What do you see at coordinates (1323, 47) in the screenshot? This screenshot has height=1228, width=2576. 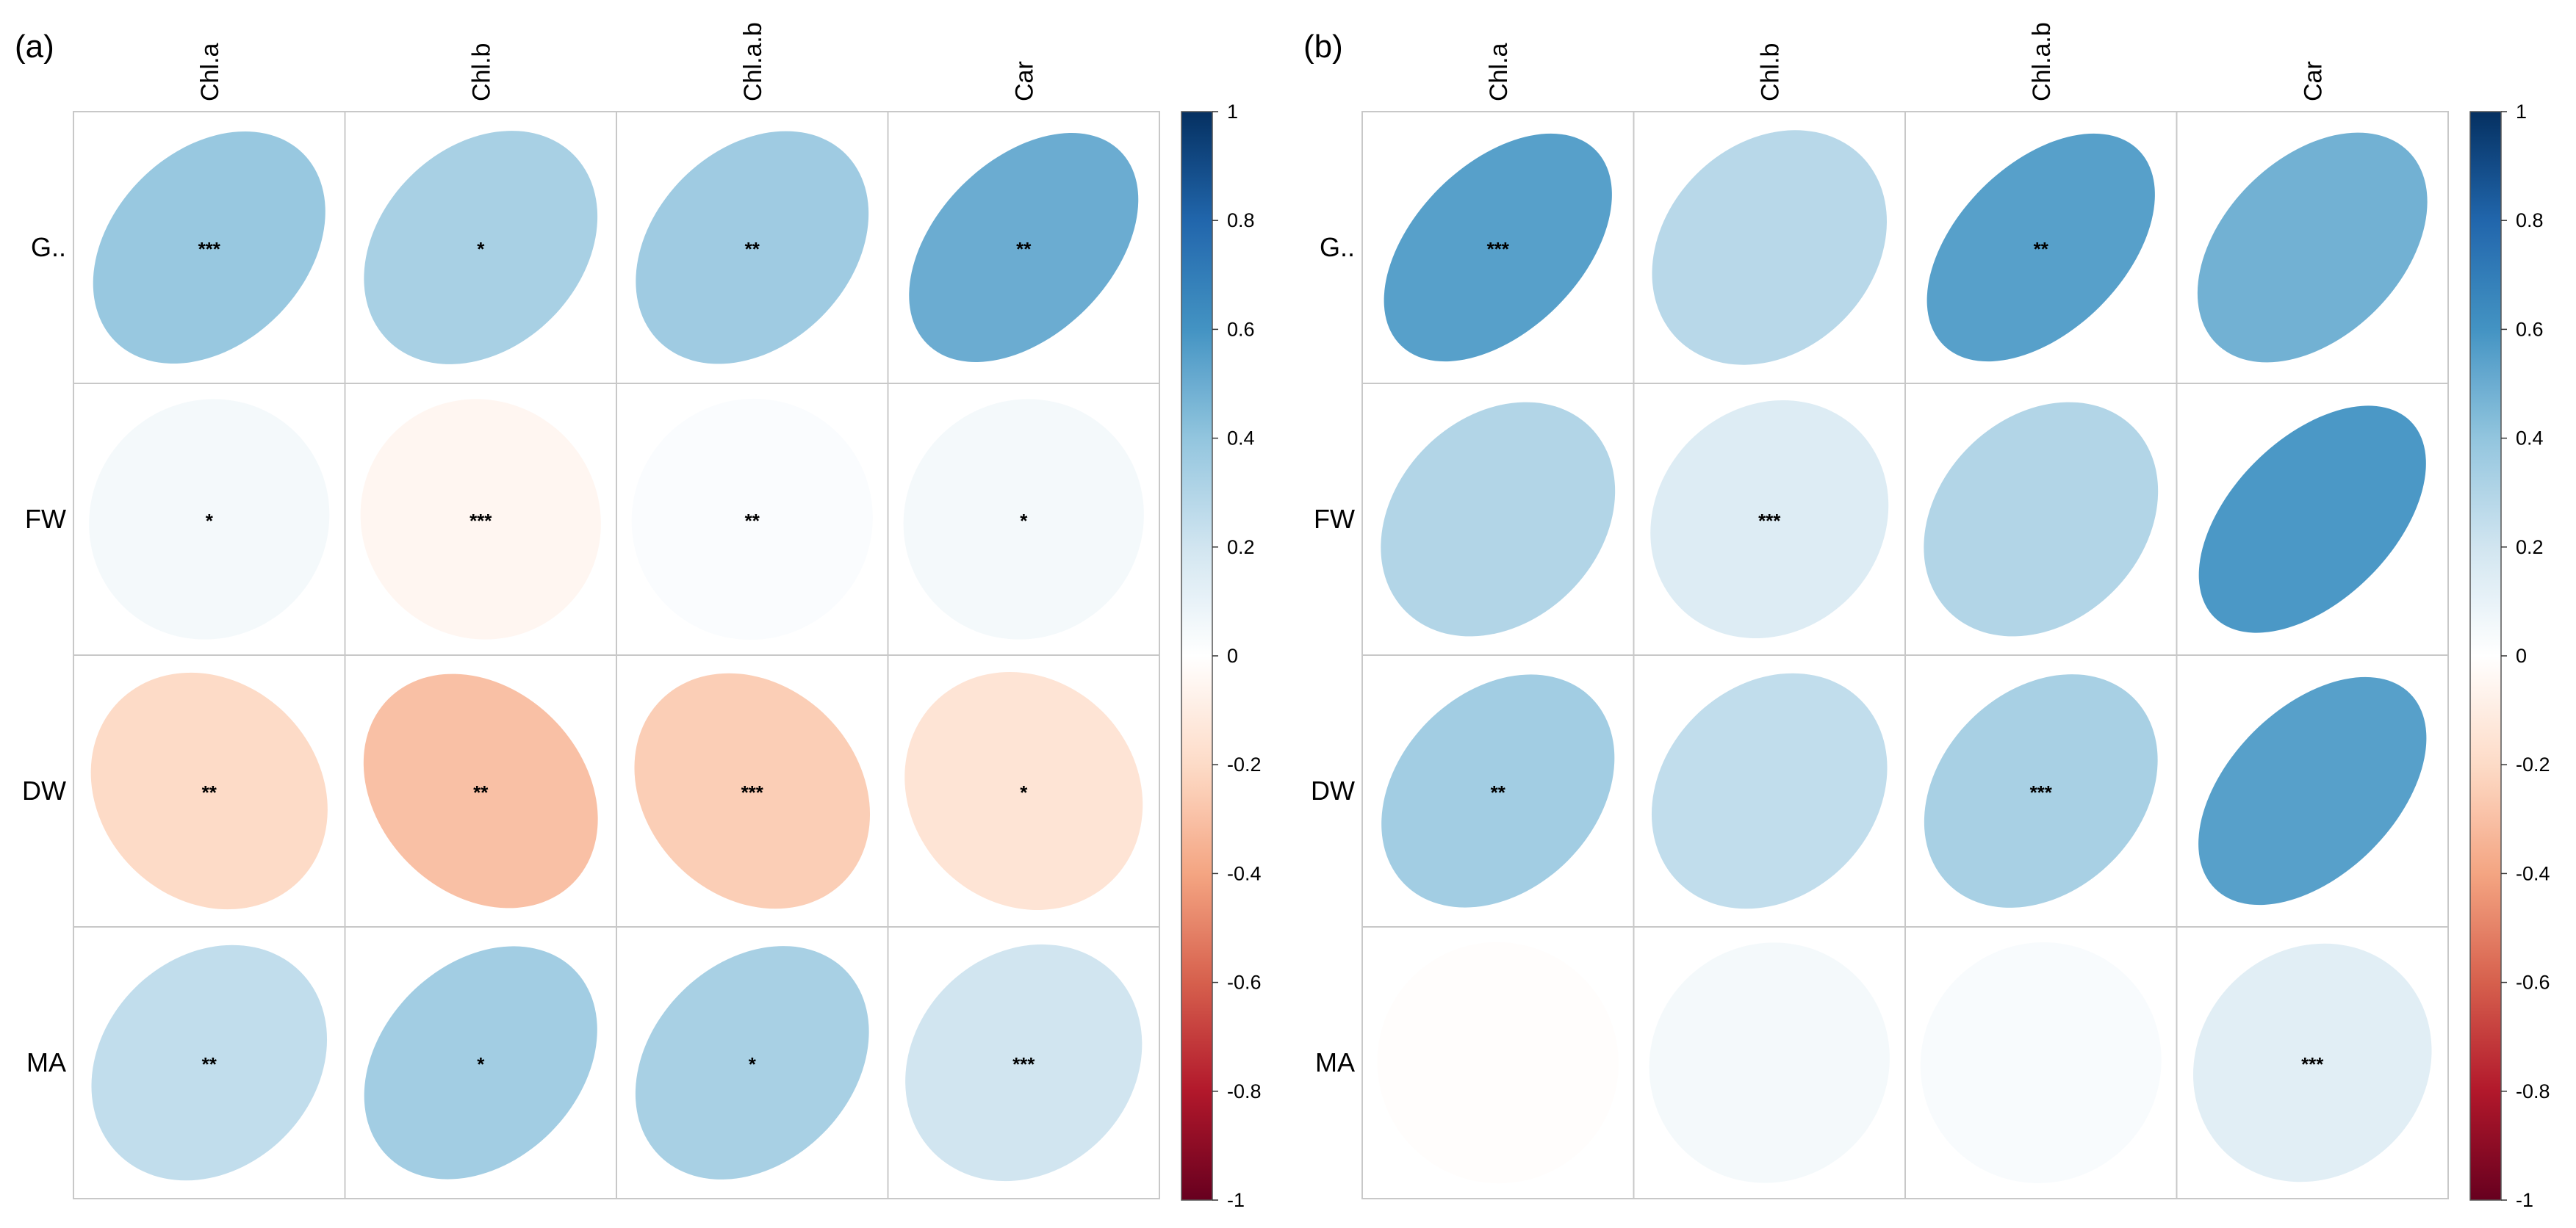 I see `panel-label: (b)` at bounding box center [1323, 47].